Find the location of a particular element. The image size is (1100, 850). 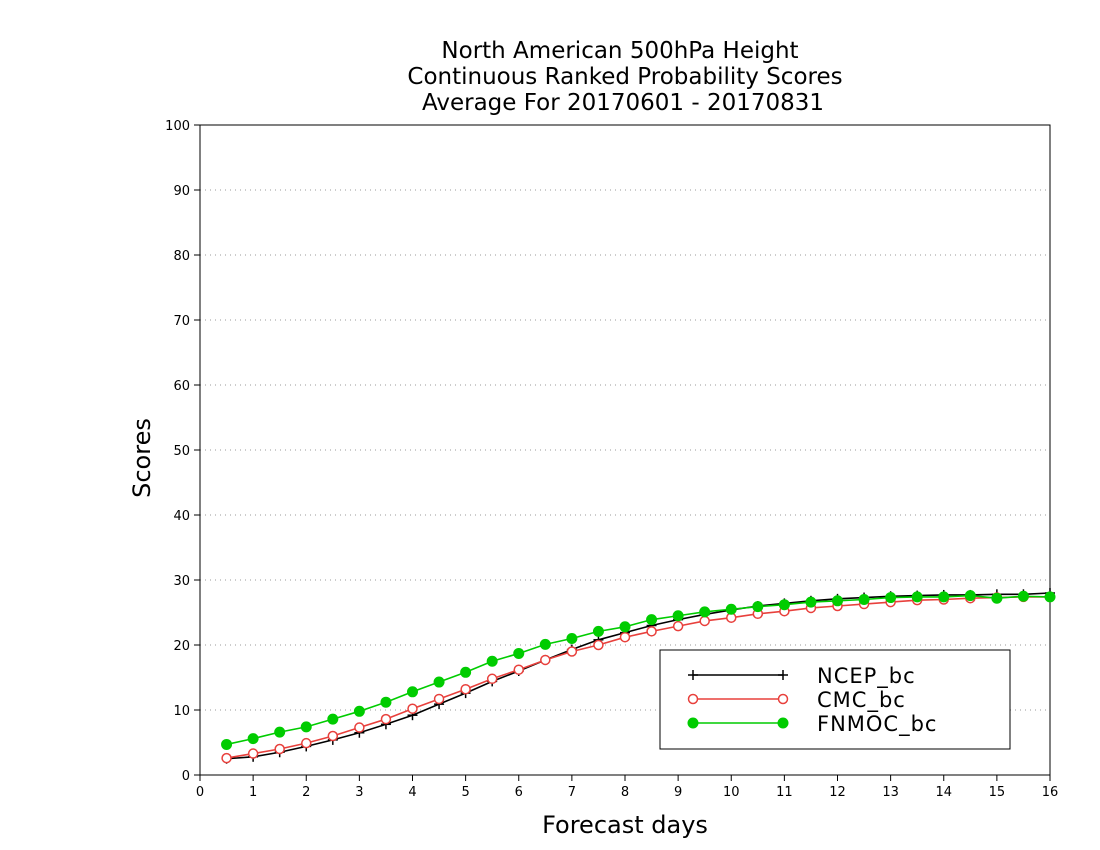

x-tick-label: 2 is located at coordinates (306, 792).